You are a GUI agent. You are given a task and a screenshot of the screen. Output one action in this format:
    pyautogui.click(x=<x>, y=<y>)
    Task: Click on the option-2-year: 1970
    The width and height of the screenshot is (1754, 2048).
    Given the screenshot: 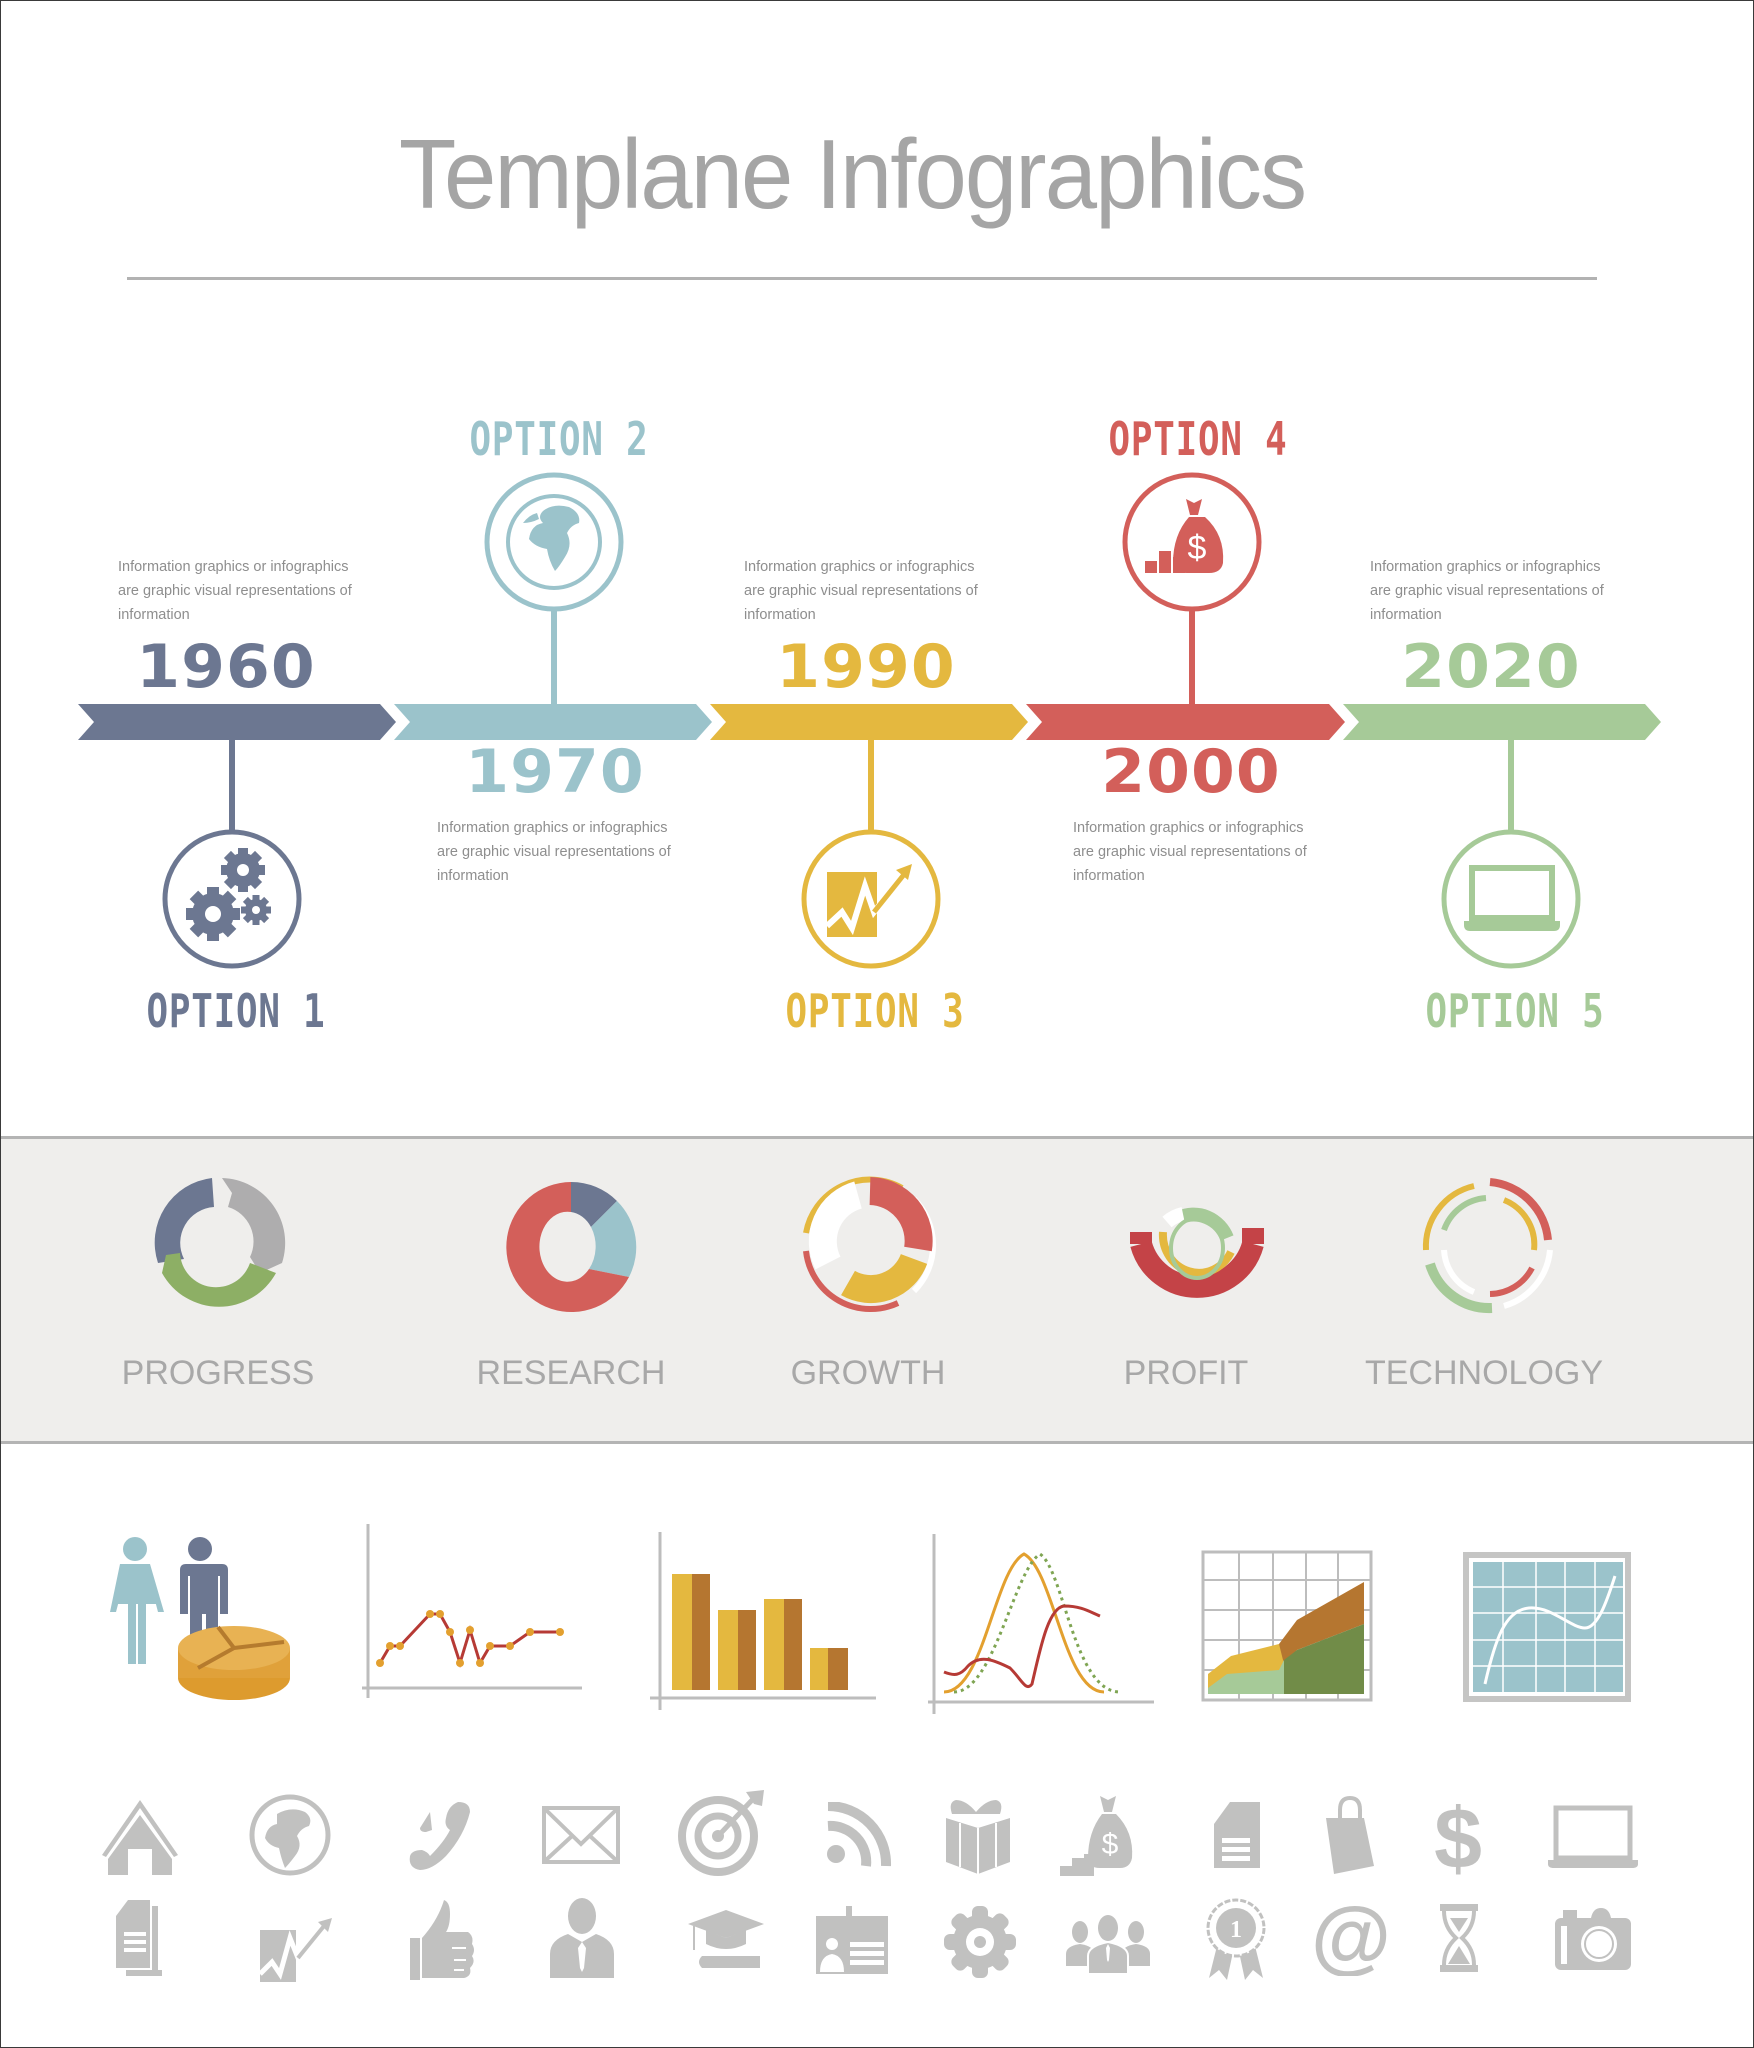 What is the action you would take?
    pyautogui.click(x=555, y=772)
    